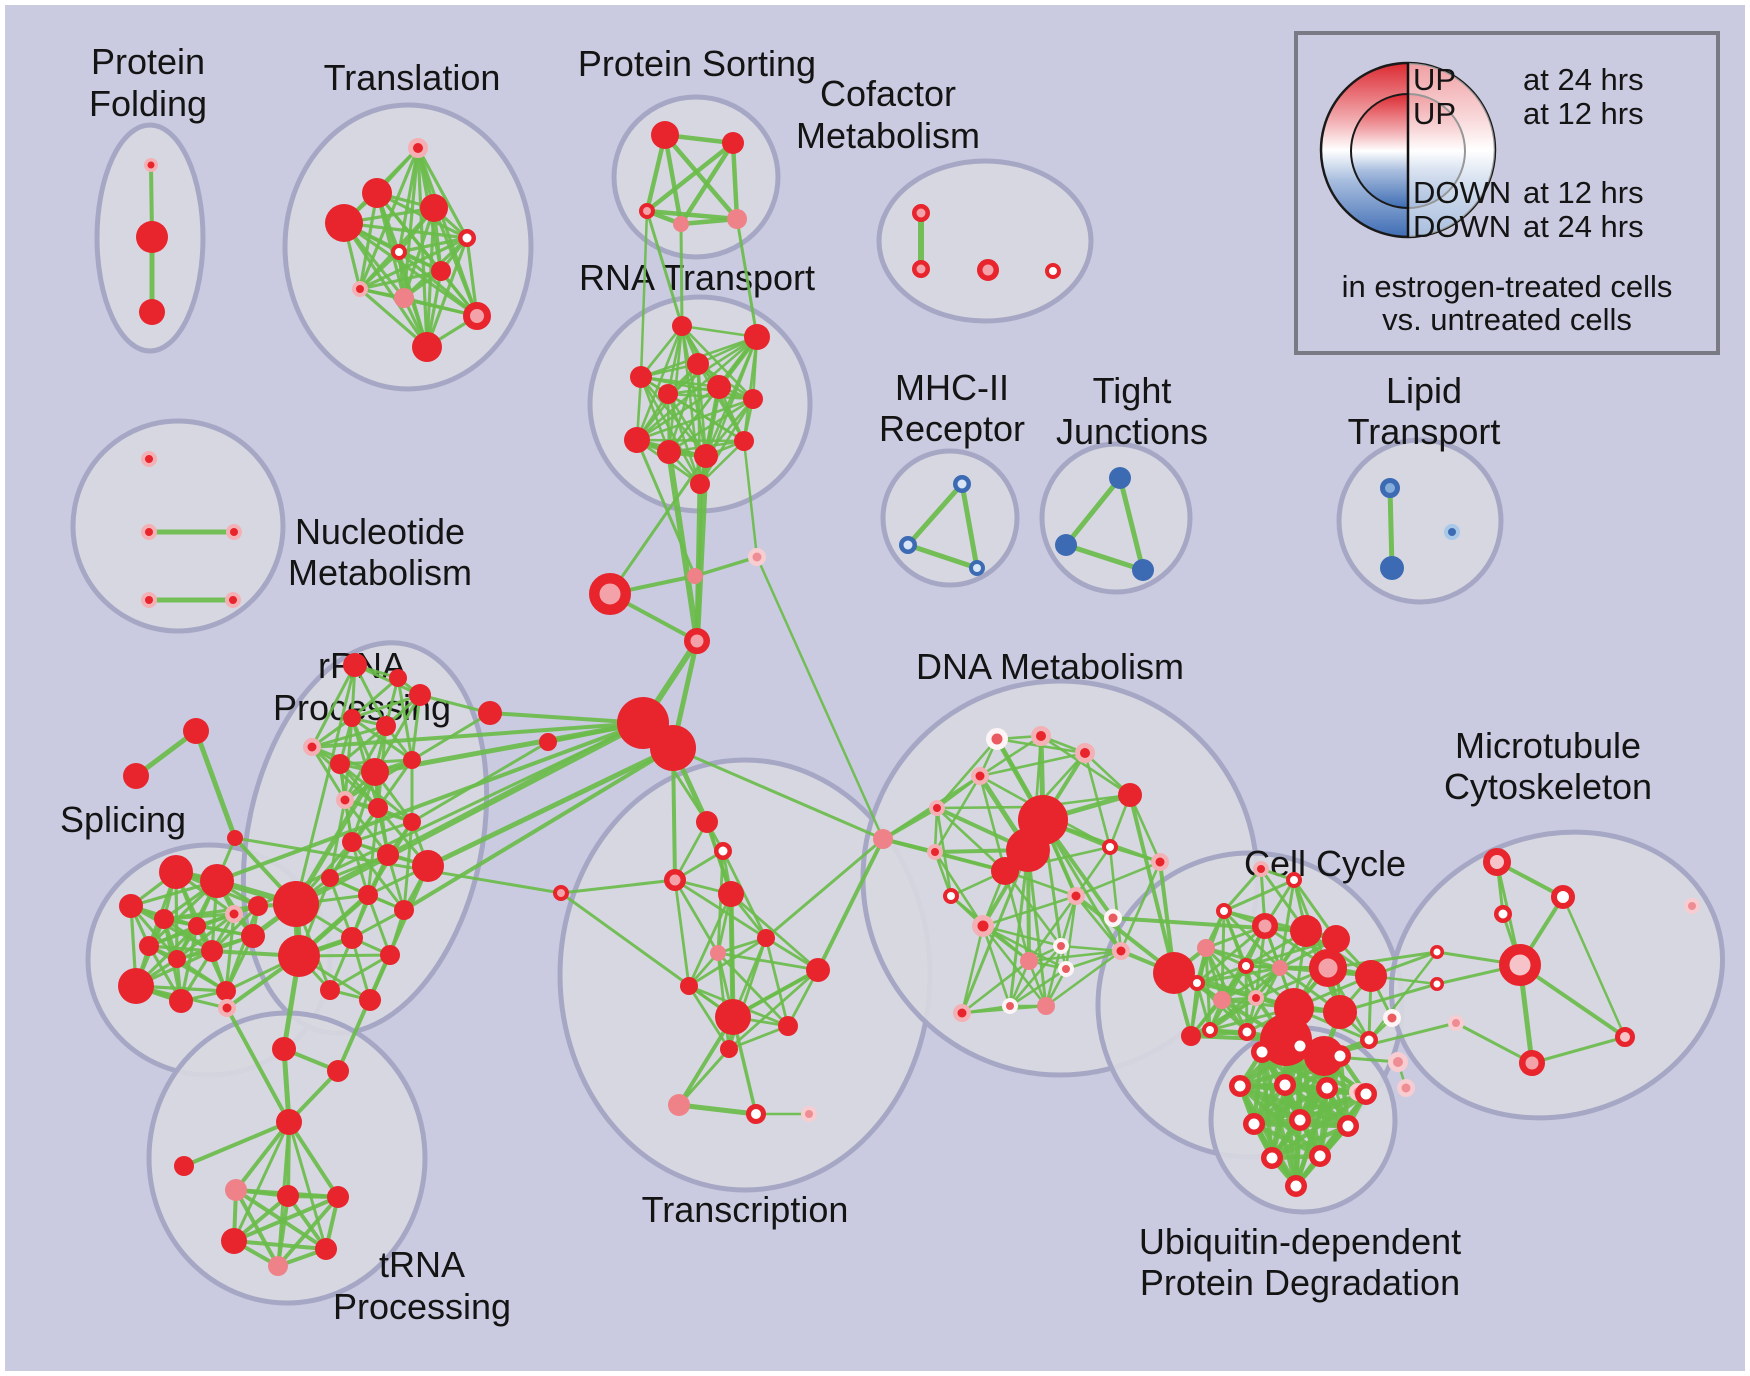  Describe the element at coordinates (952, 387) in the screenshot. I see `cluster-mh-label-line0: MHC-II` at that location.